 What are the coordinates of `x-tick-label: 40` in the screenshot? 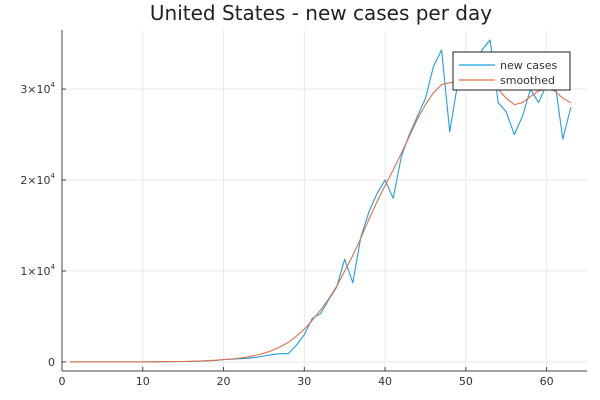 It's located at (385, 381).